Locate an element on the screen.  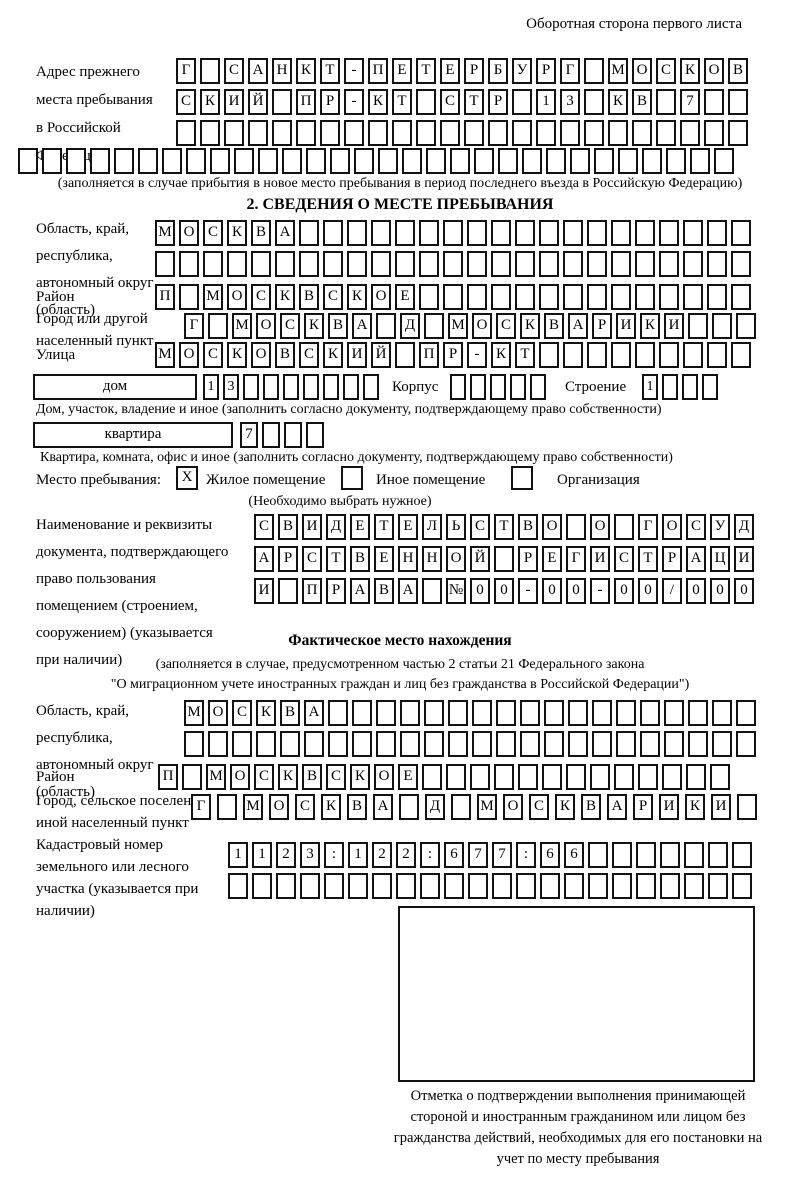
char-box: 2 is located at coordinates (382, 855).